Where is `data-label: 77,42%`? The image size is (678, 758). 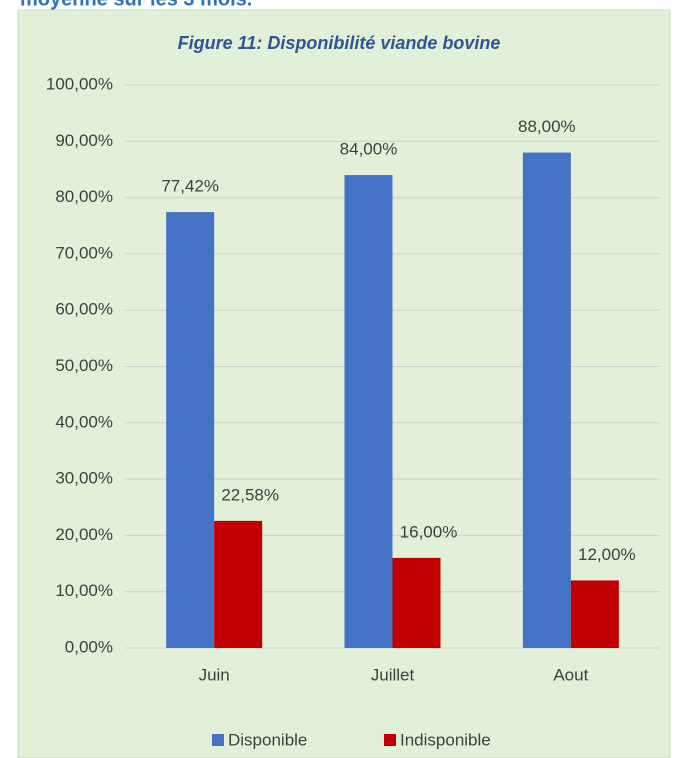
data-label: 77,42% is located at coordinates (190, 186).